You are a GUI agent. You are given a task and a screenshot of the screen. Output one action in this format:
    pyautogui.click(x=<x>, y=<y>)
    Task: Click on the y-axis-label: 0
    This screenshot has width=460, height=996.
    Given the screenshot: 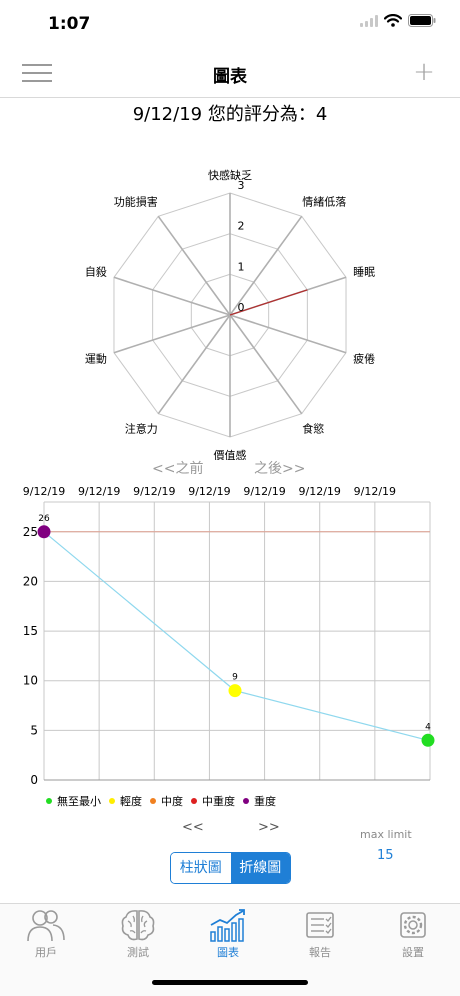 What is the action you would take?
    pyautogui.click(x=34, y=780)
    